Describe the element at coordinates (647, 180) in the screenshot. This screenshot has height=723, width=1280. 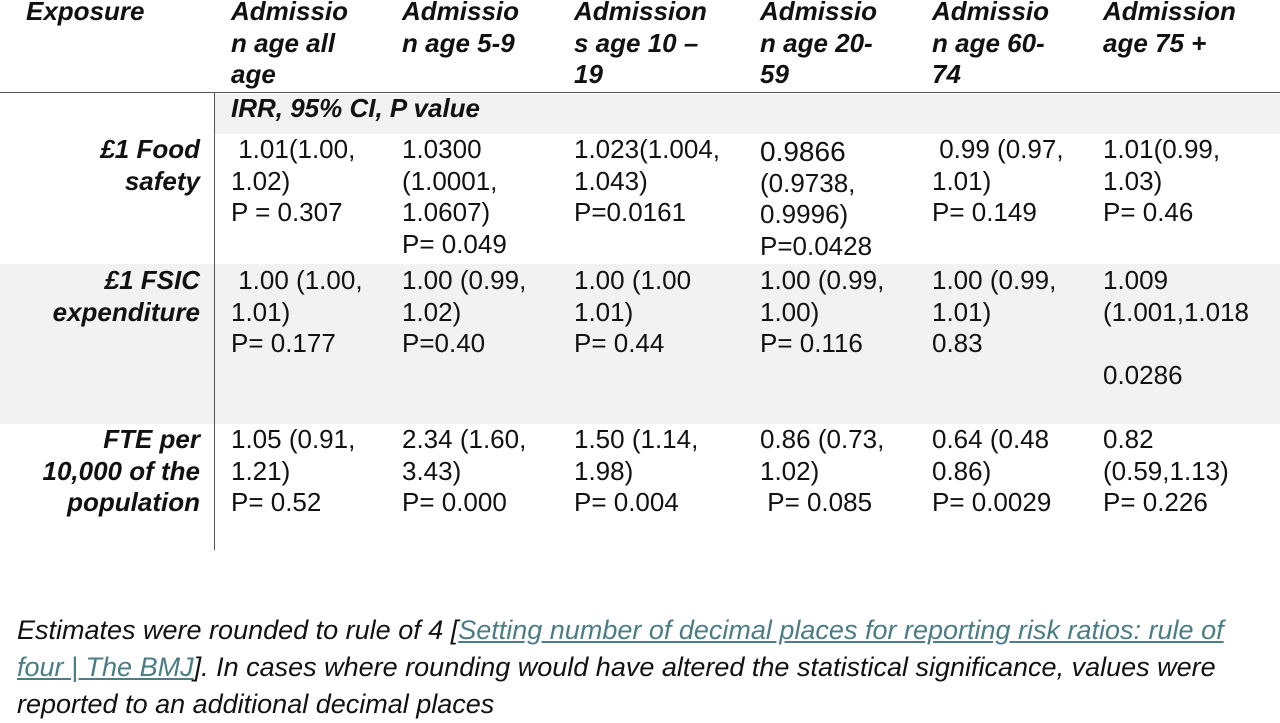
I see `table-cell: 1.023(1.004, 1.043) P=0.0161` at that location.